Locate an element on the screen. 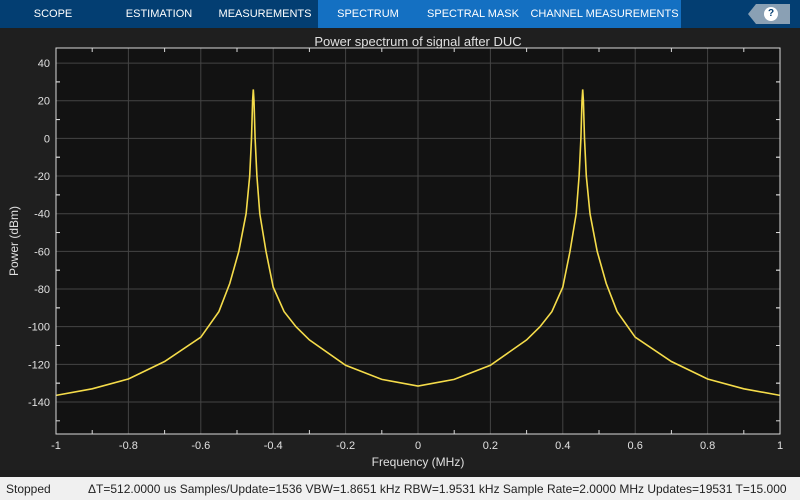 This screenshot has height=500, width=800. y-tick-label: 20 is located at coordinates (44, 102).